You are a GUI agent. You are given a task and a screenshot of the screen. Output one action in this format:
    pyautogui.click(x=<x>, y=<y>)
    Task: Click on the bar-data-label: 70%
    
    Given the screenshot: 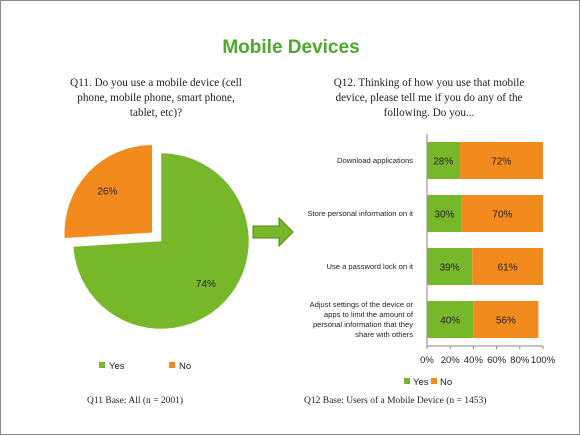 What is the action you would take?
    pyautogui.click(x=502, y=215)
    